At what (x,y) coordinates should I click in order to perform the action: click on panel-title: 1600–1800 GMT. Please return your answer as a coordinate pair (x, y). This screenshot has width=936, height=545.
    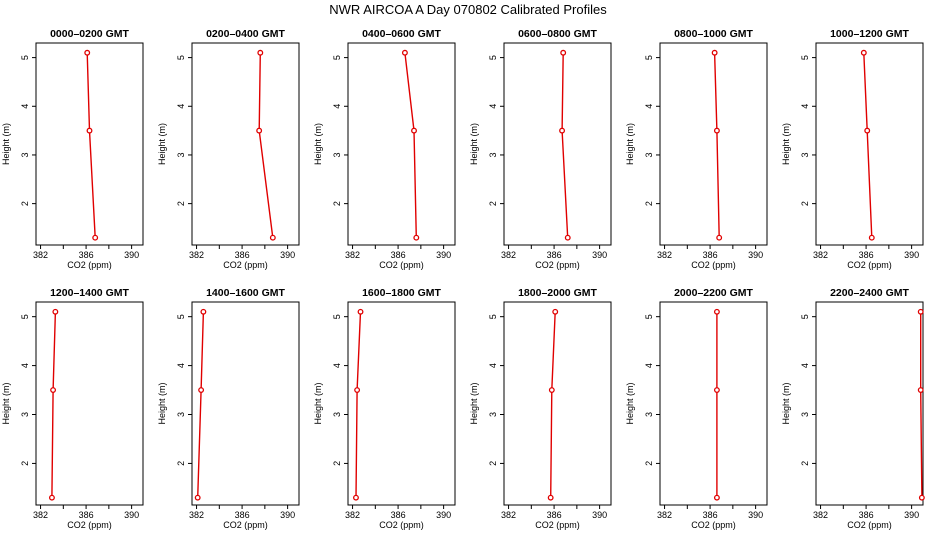
    Looking at the image, I should click on (401, 293).